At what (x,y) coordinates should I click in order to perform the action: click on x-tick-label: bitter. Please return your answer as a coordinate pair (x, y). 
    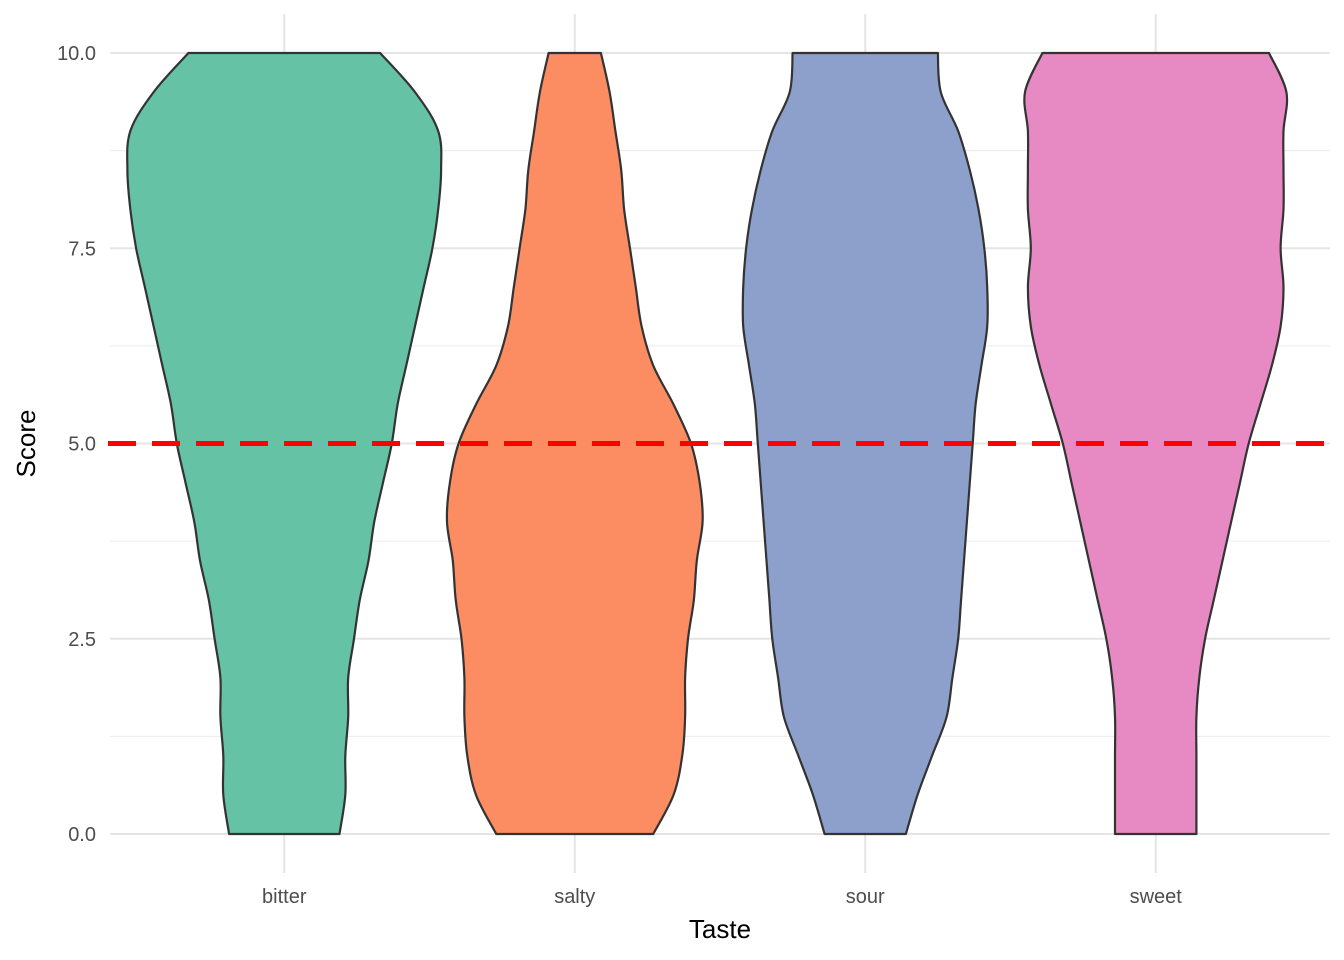
    Looking at the image, I should click on (284, 897).